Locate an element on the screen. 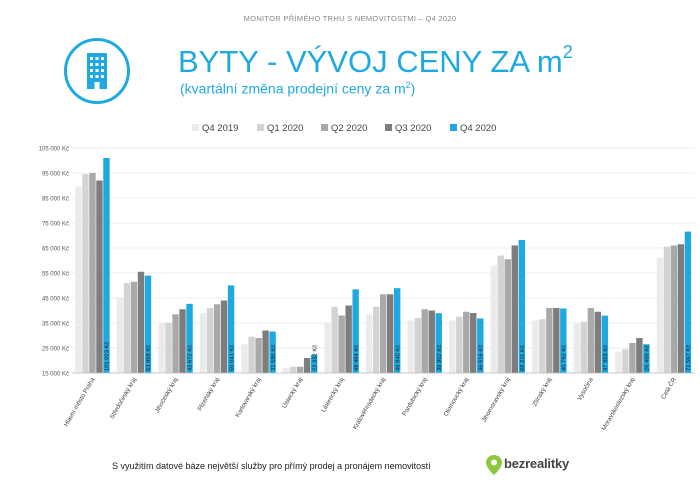  x-tick-label: Moravskoslezský kraj is located at coordinates (618, 404).